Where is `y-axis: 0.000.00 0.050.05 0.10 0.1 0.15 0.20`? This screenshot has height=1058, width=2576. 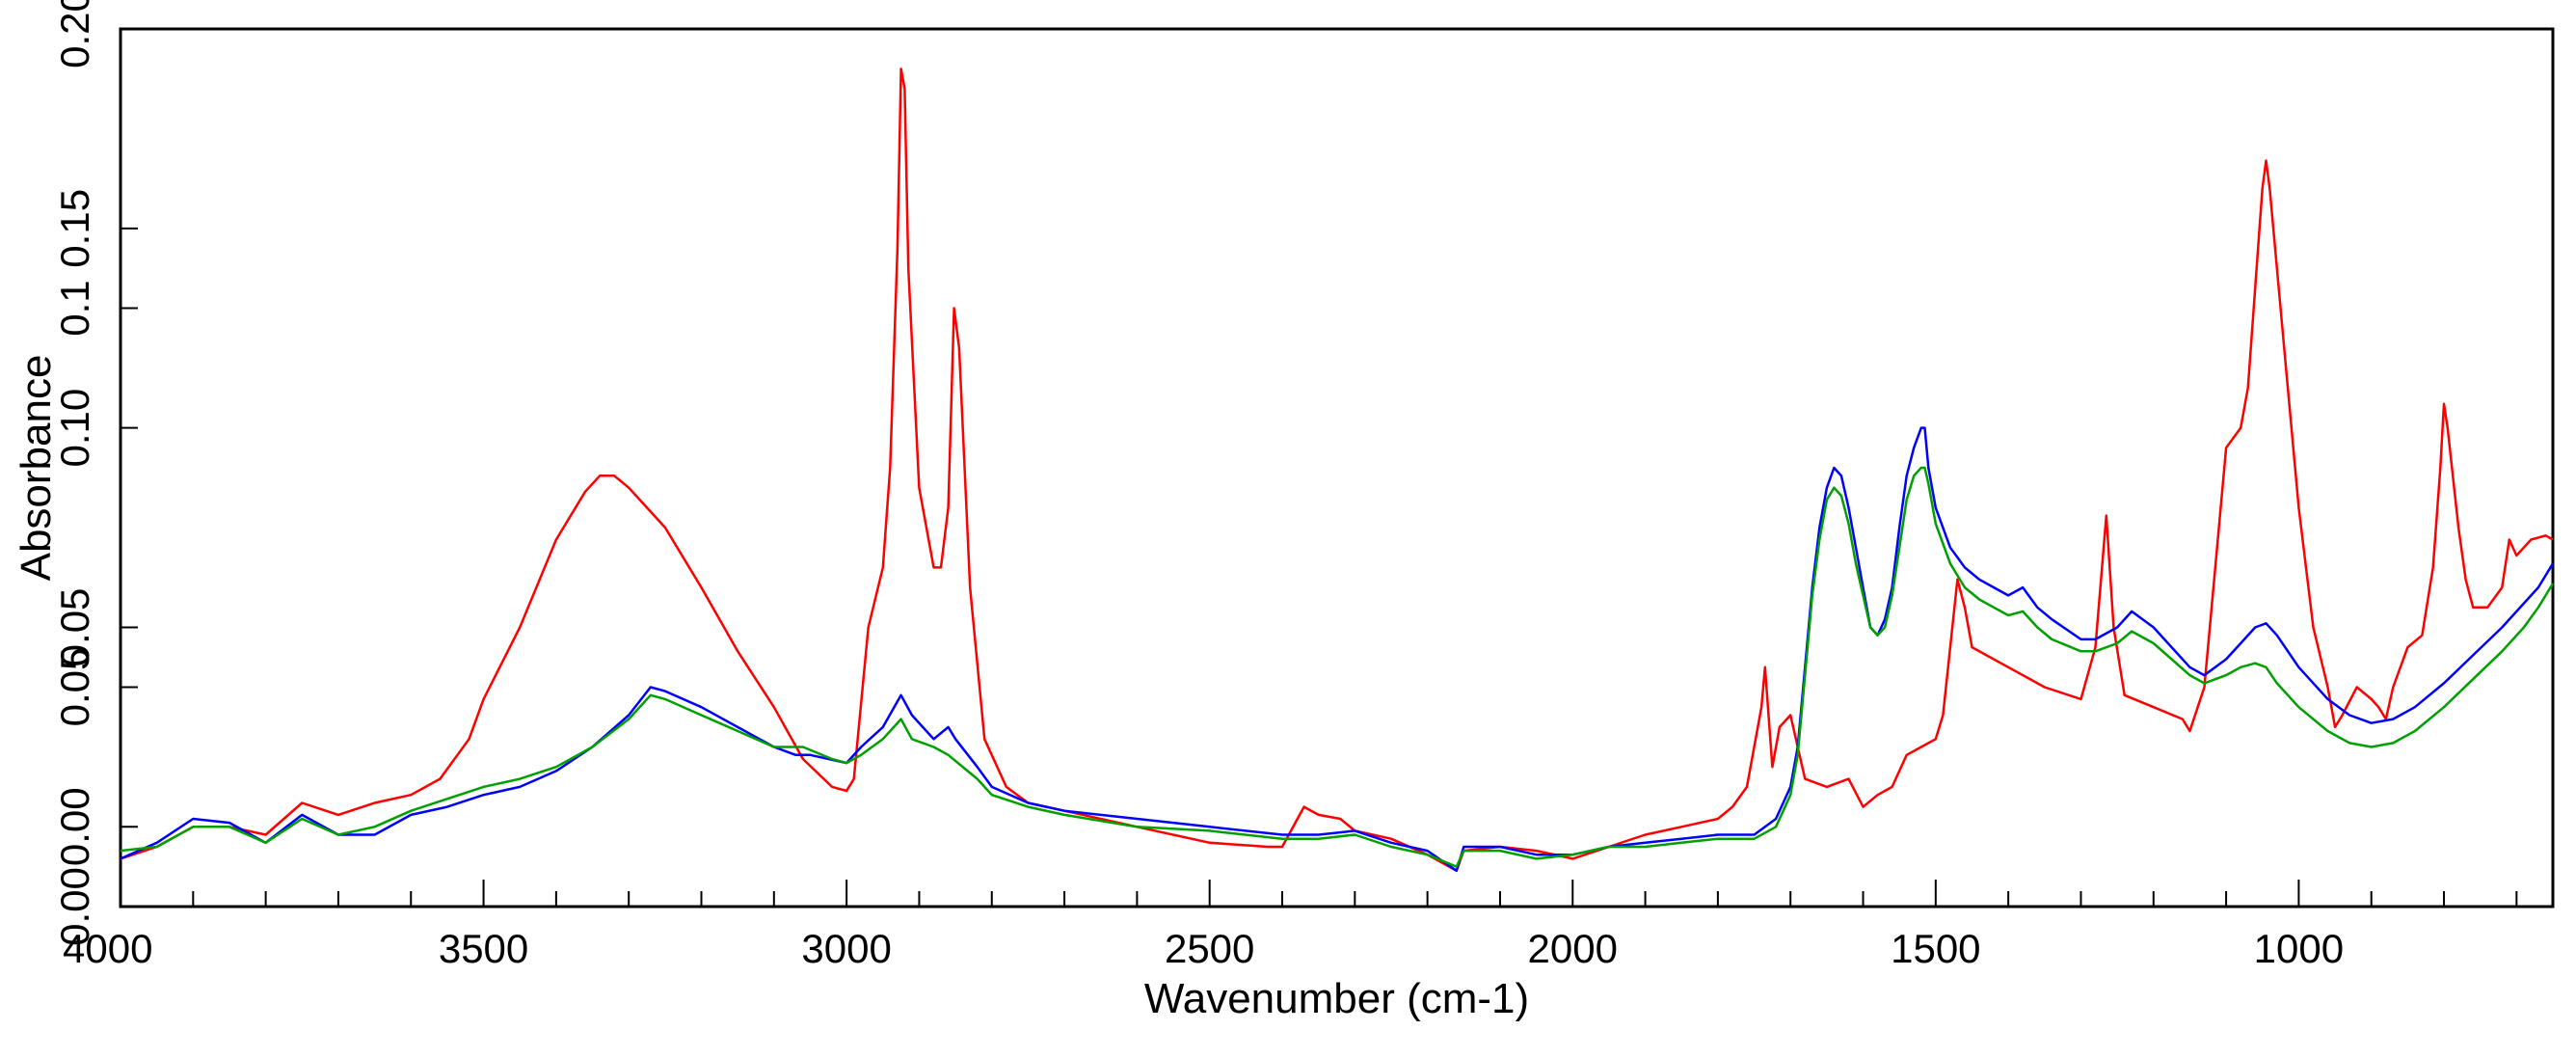
y-axis: 0.000.00 0.050.05 0.10 0.1 0.15 0.20 is located at coordinates (95, 473).